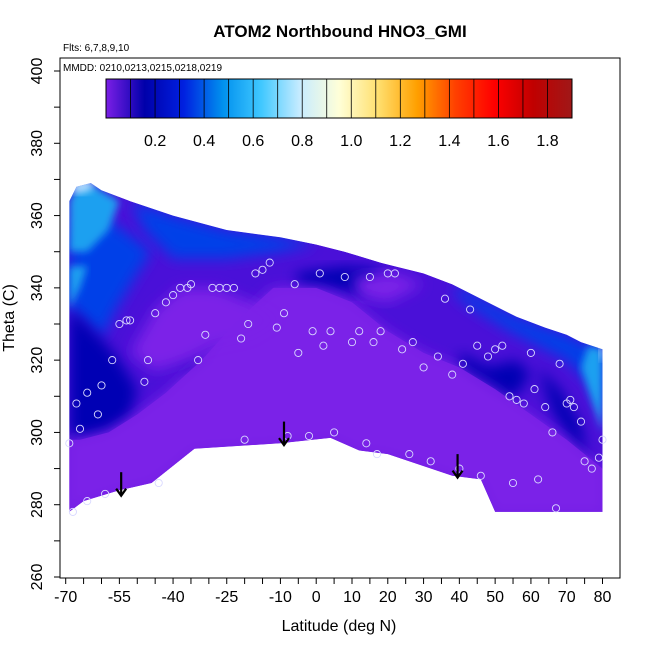 Image resolution: width=650 pixels, height=650 pixels. What do you see at coordinates (531, 597) in the screenshot?
I see `x-tick-label: 60` at bounding box center [531, 597].